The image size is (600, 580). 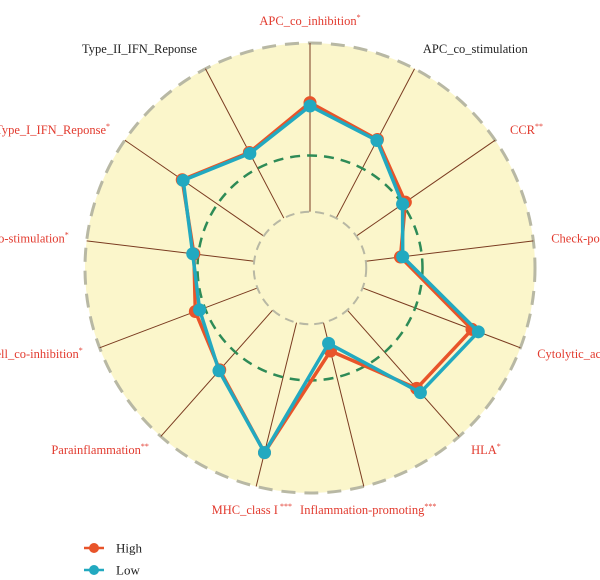 I want to click on point-low-type-ii-ifn-reponse, so click(x=250, y=153).